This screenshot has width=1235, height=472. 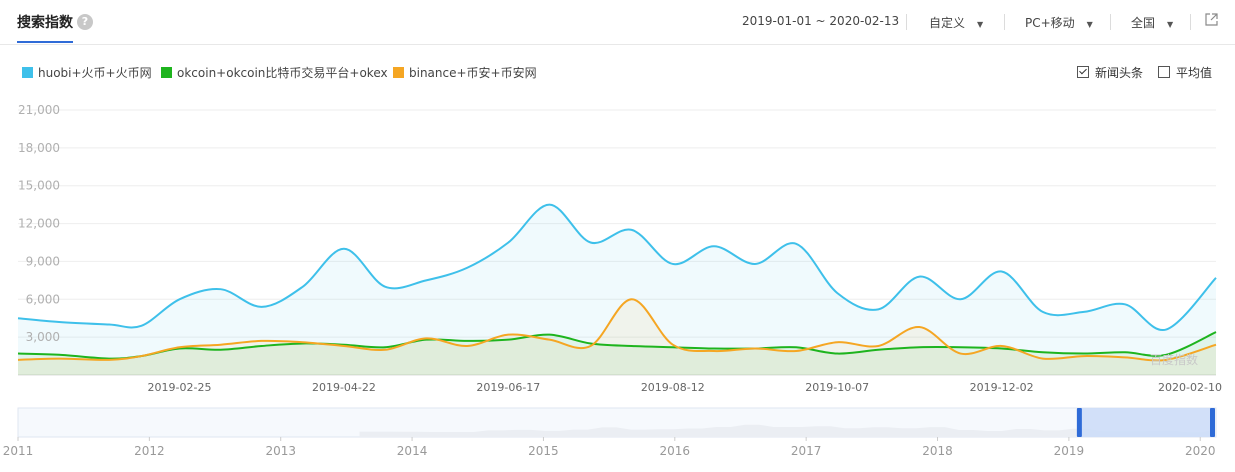 What do you see at coordinates (280, 451) in the screenshot?
I see `navigator-year-label: 2013` at bounding box center [280, 451].